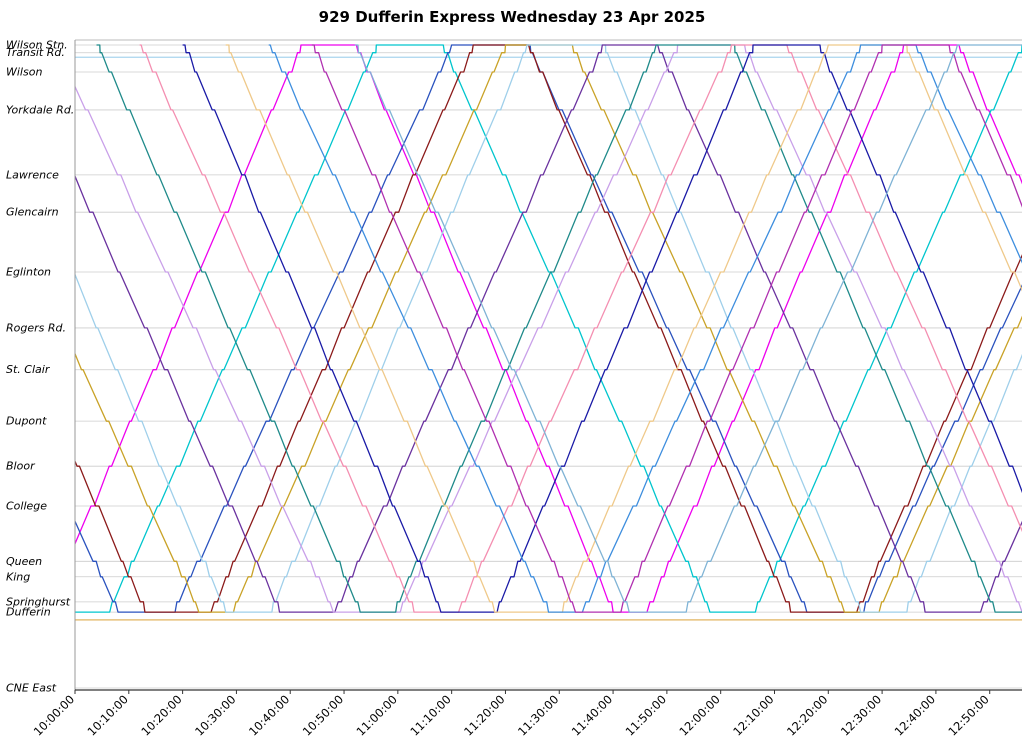  I want to click on station-label: Rogers Rd., so click(36, 327).